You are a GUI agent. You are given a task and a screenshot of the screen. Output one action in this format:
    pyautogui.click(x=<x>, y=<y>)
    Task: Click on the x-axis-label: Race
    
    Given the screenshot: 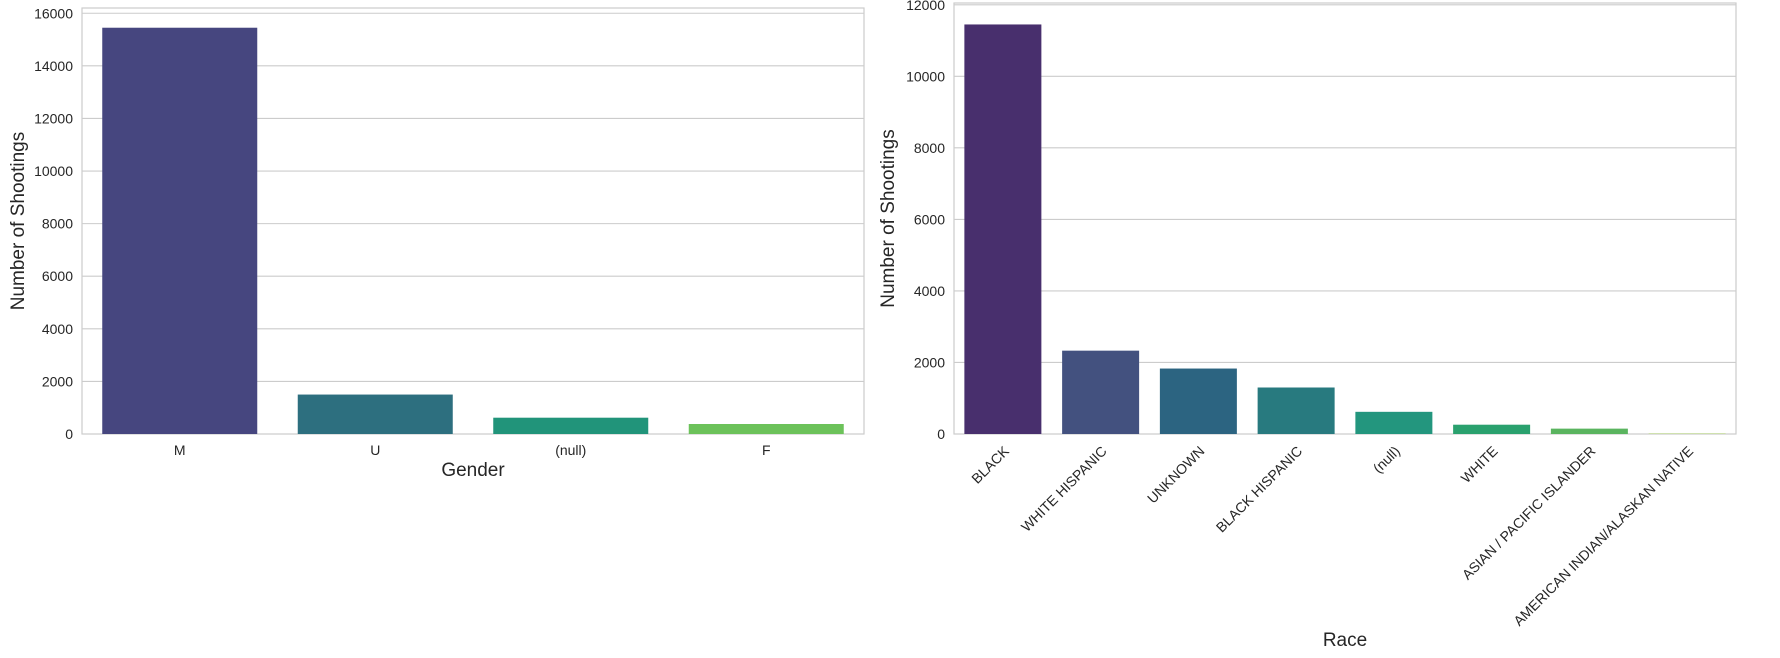 What is the action you would take?
    pyautogui.click(x=1345, y=640)
    